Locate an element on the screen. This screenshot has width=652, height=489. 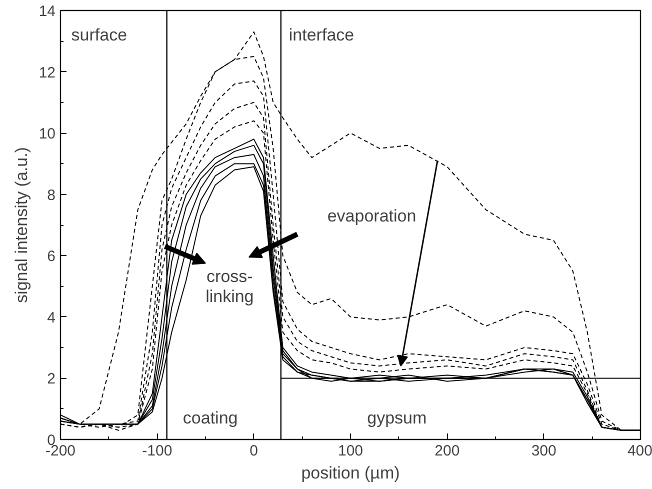
annotation: evaporation is located at coordinates (371, 216).